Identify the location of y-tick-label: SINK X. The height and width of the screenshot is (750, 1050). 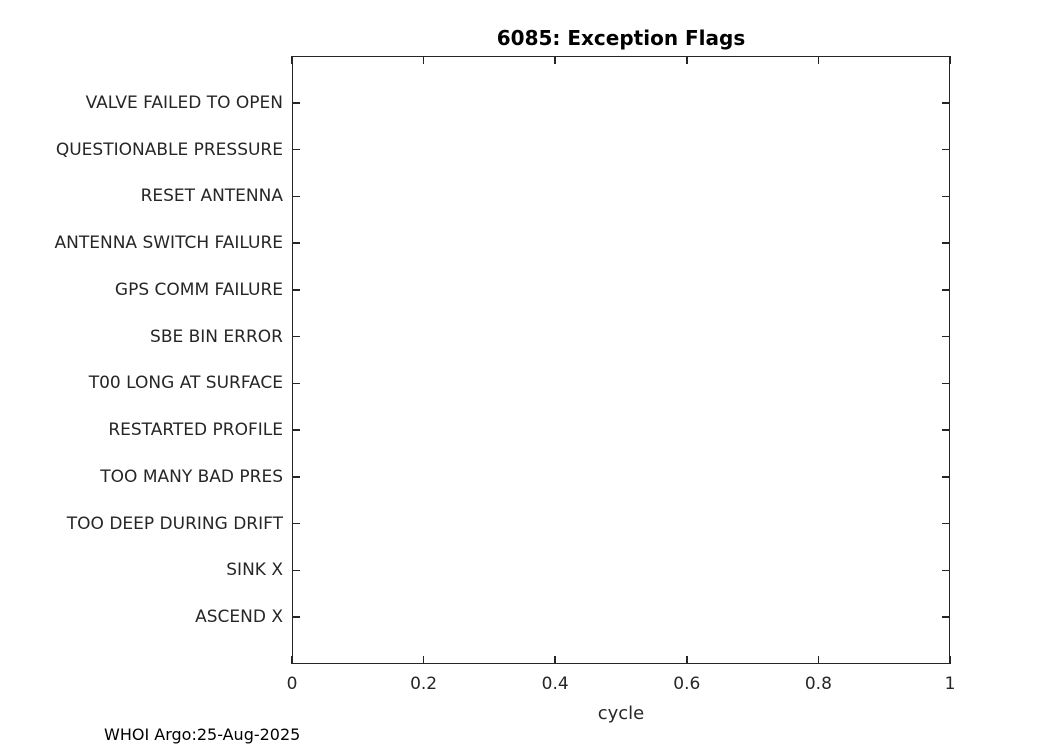
(254, 570).